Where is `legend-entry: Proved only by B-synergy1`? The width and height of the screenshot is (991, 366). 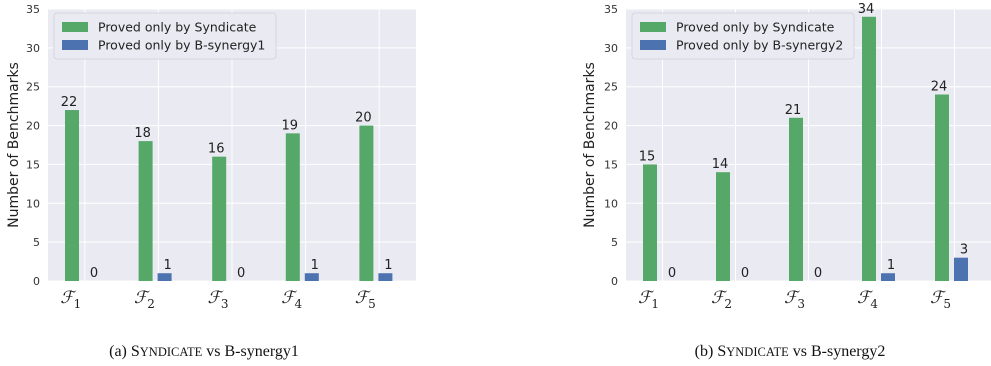
legend-entry: Proved only by B-synergy1 is located at coordinates (181, 45).